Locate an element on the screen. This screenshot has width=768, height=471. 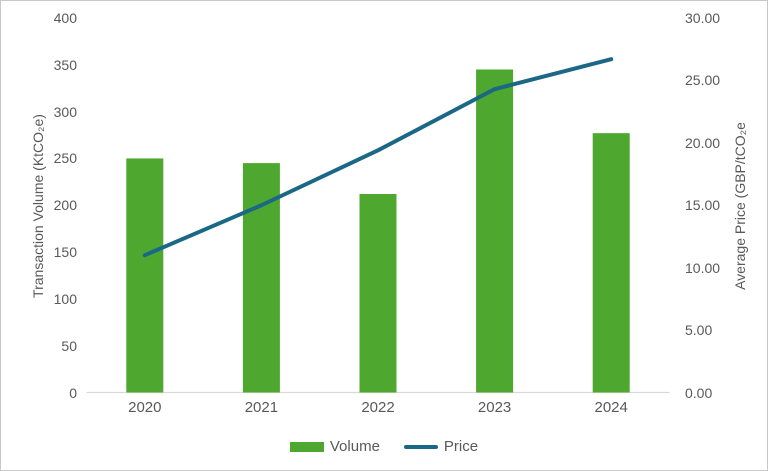
legend: Volume Price is located at coordinates (384, 446).